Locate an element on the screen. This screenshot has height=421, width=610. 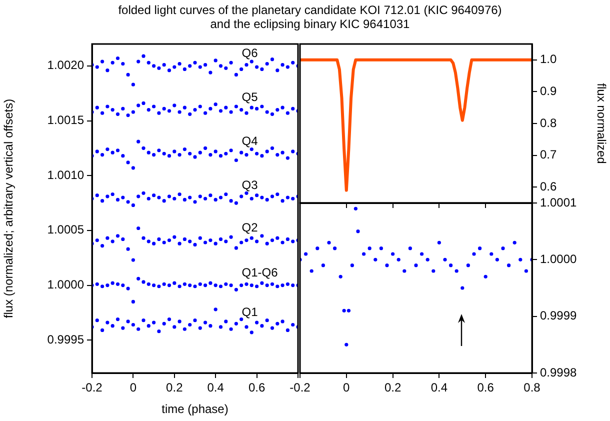
series-label: Q3 is located at coordinates (250, 185).